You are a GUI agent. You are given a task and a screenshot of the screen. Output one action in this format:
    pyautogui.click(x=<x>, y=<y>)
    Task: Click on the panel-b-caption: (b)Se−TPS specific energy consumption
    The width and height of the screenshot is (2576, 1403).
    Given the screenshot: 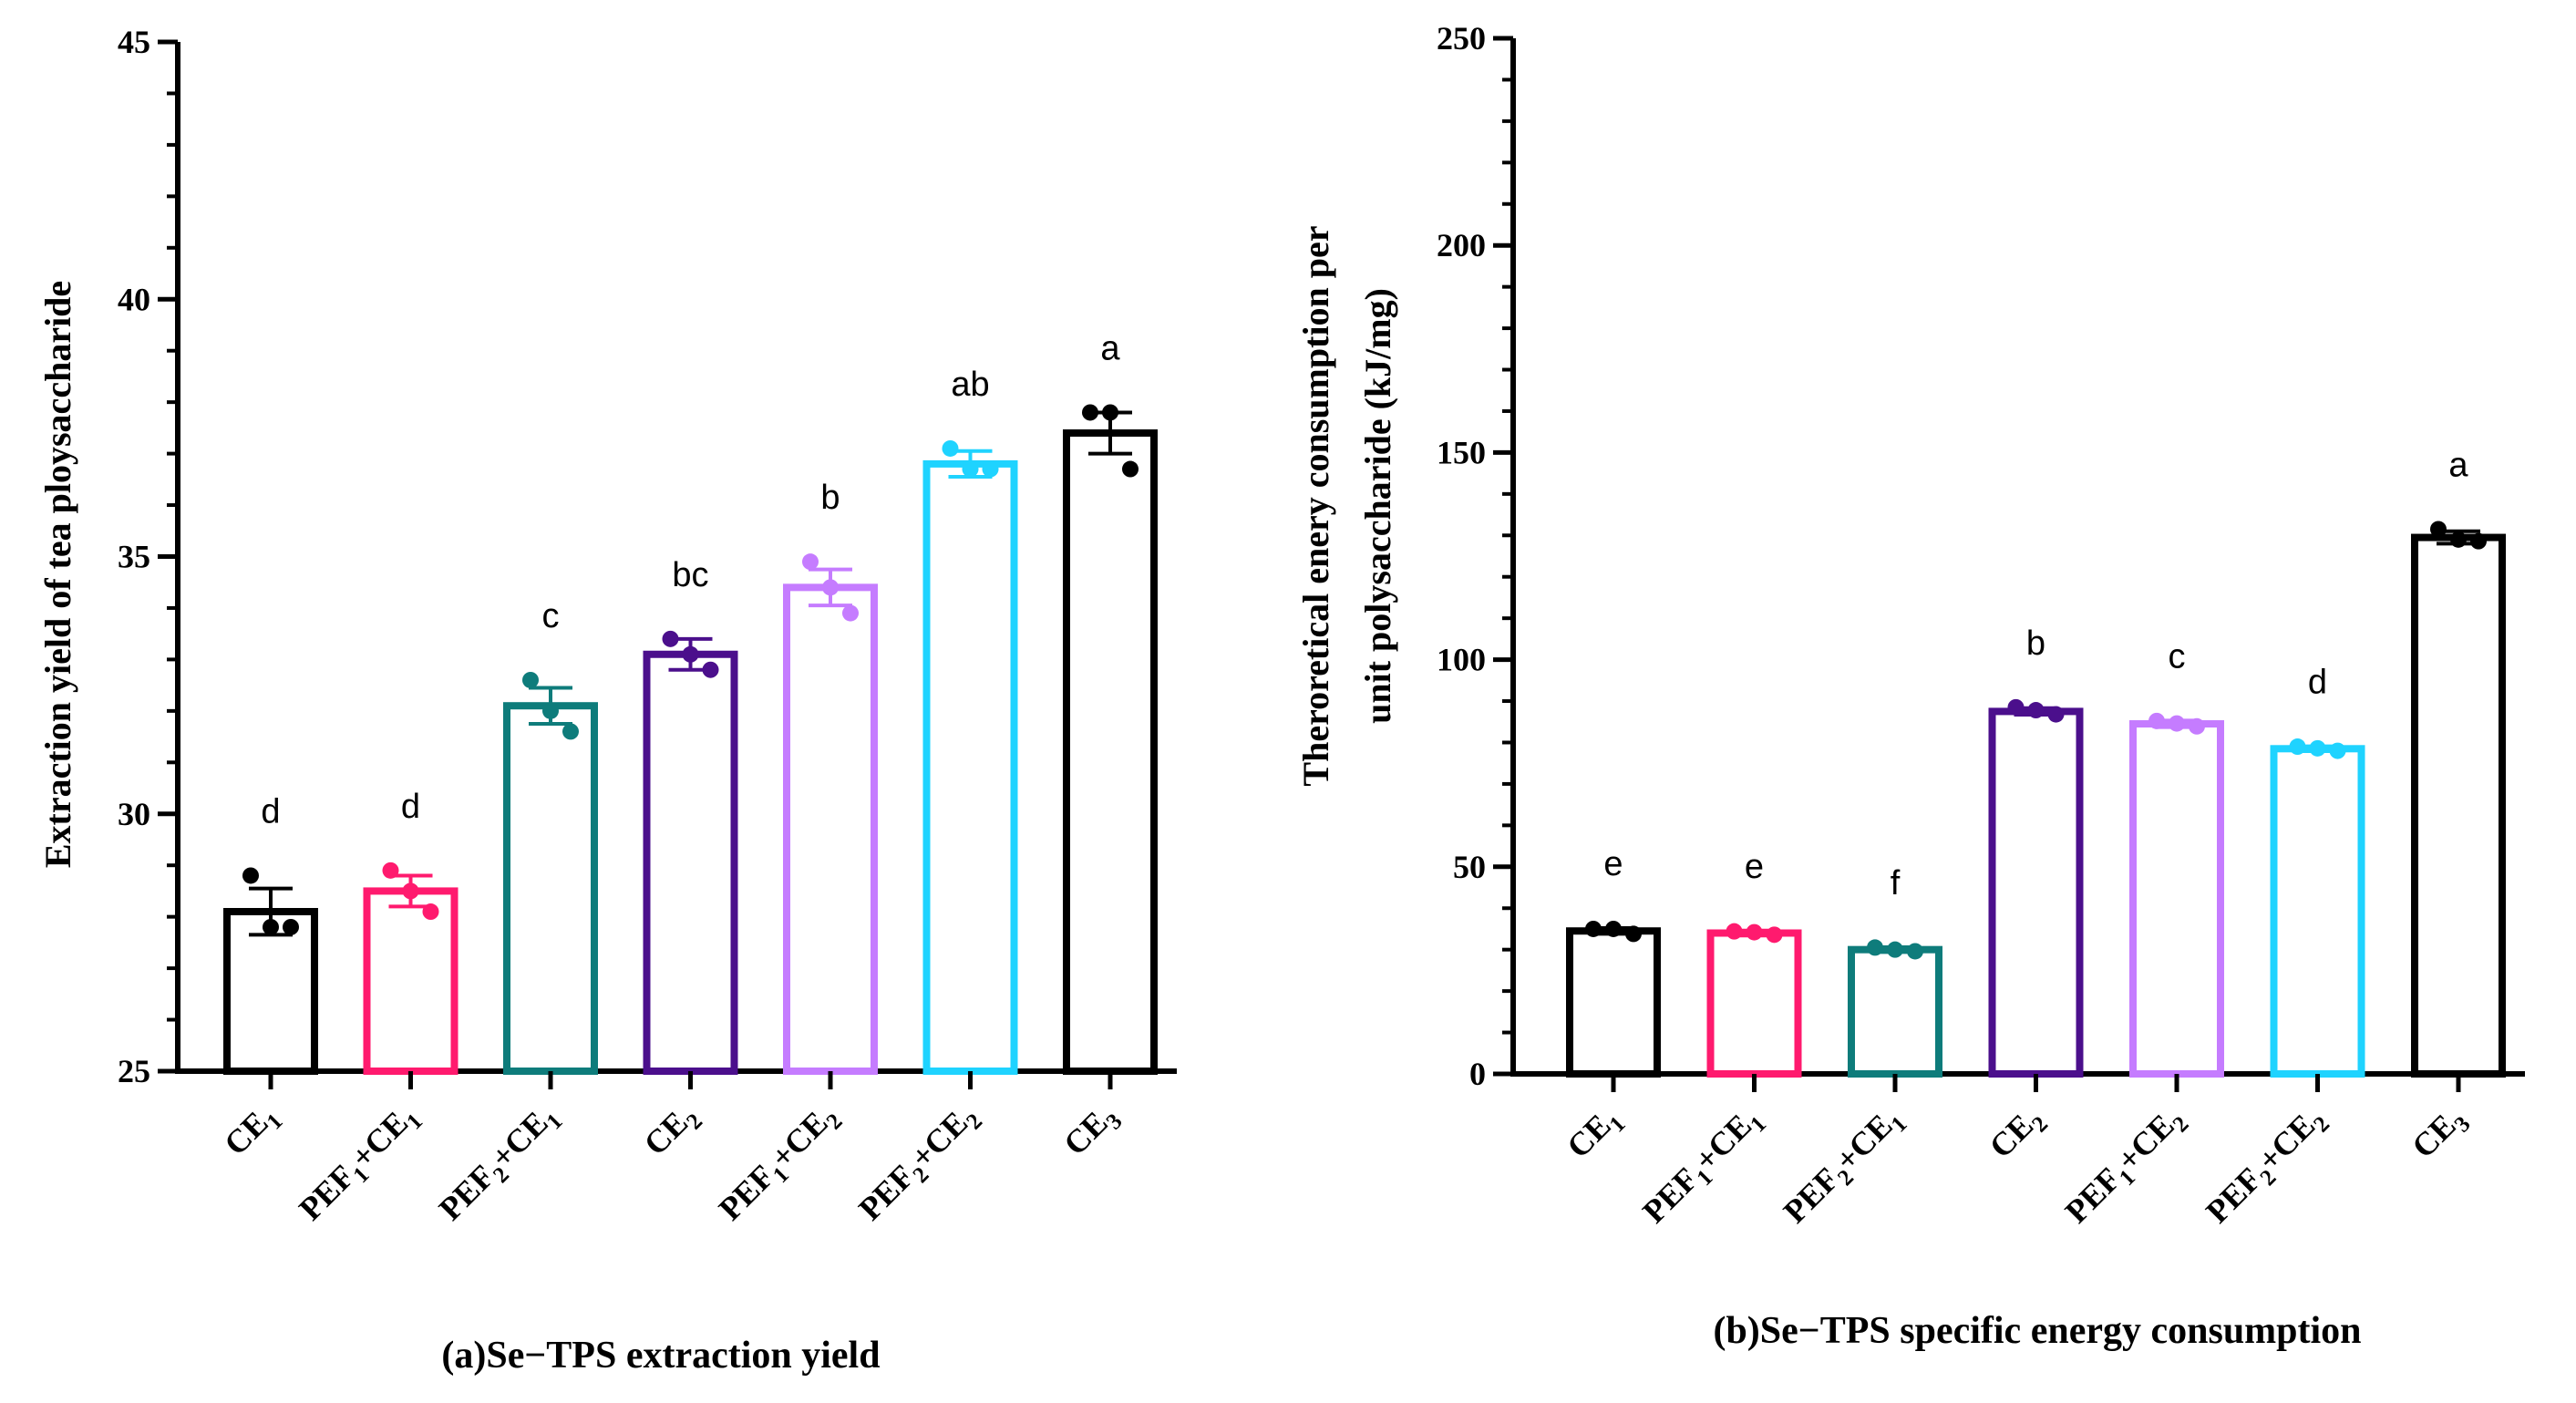 What is the action you would take?
    pyautogui.click(x=2037, y=1331)
    